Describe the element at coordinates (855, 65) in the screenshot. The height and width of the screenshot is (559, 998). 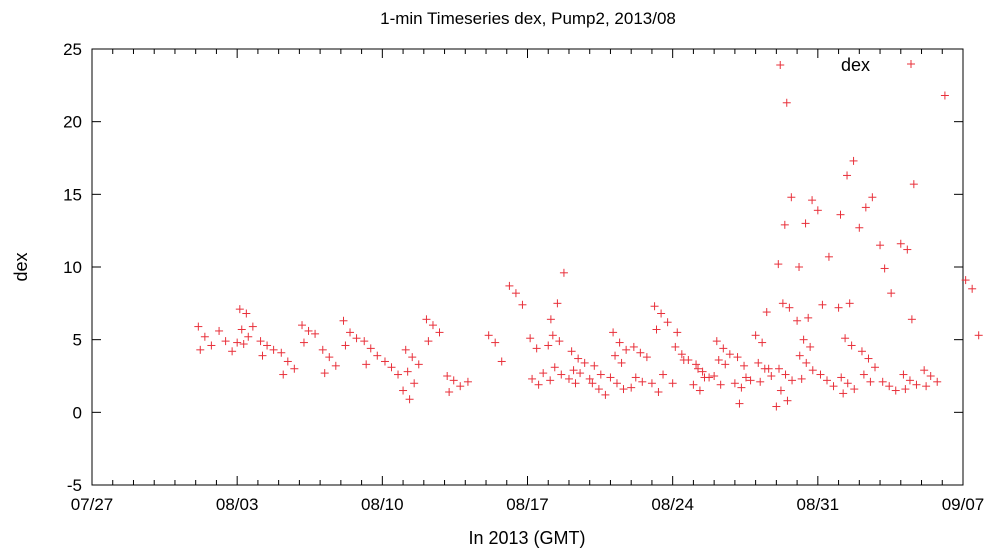
I see `legend-label-dex: dex` at that location.